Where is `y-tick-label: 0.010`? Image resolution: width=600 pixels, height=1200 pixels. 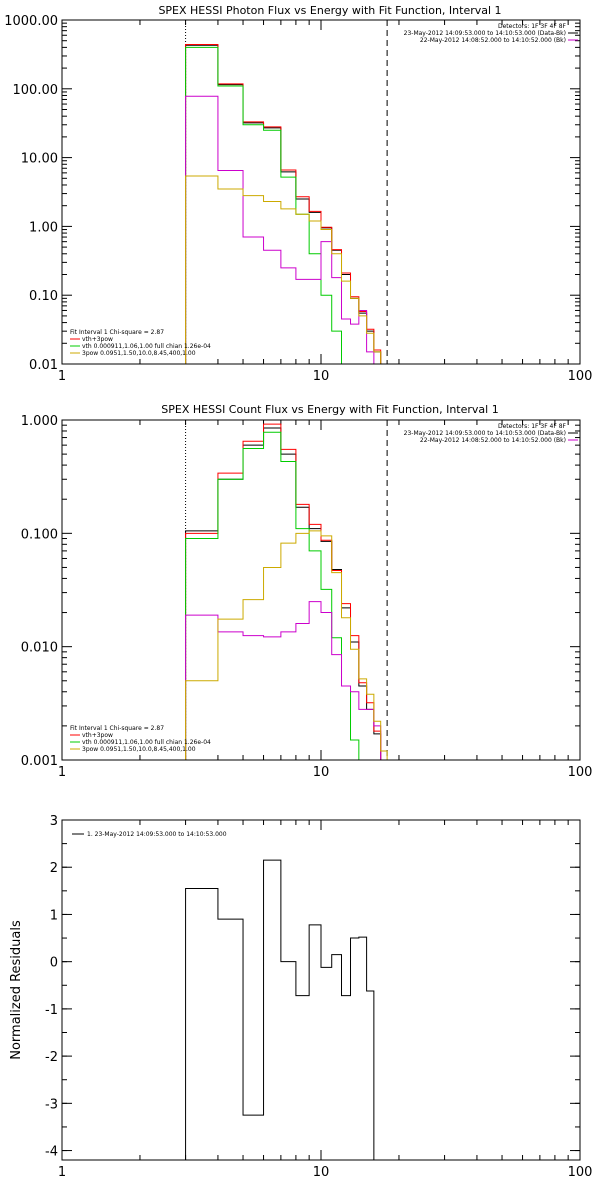 y-tick-label: 0.010 is located at coordinates (39, 648).